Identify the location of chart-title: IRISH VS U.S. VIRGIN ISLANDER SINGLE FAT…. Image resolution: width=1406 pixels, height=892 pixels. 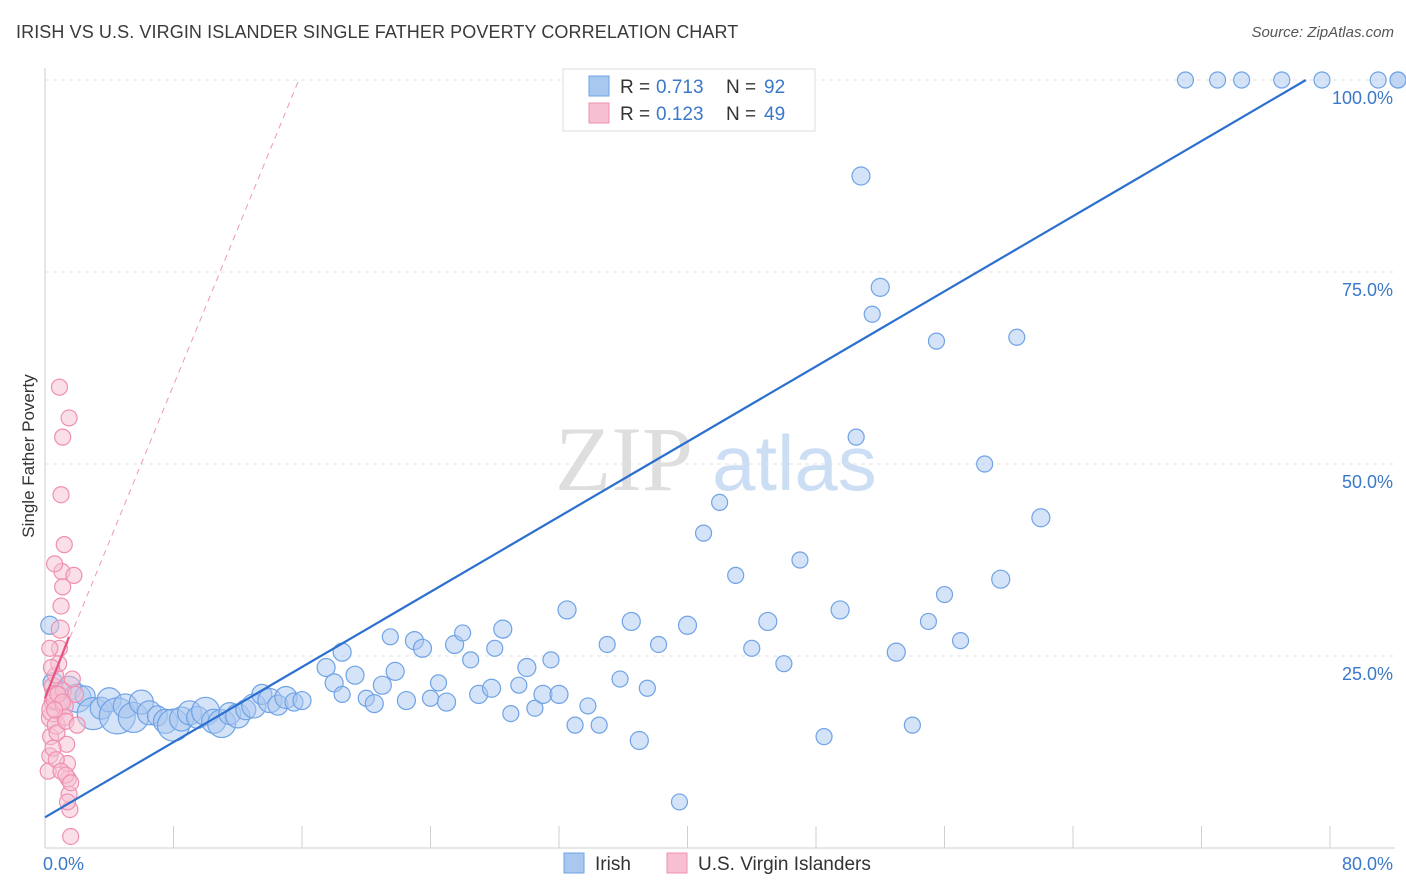
(377, 32).